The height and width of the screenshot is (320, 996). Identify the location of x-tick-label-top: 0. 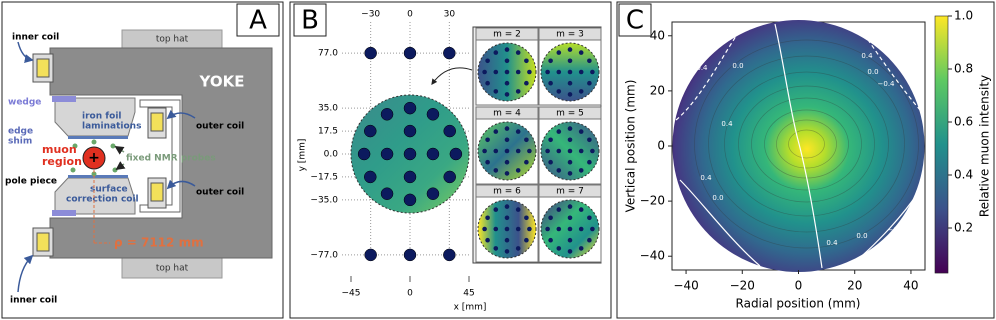
(410, 15).